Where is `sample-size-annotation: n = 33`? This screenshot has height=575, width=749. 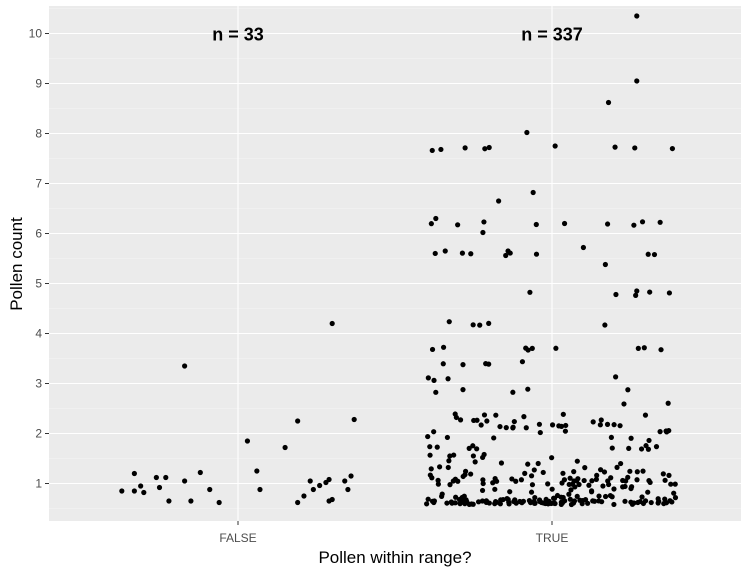 sample-size-annotation: n = 33 is located at coordinates (238, 35).